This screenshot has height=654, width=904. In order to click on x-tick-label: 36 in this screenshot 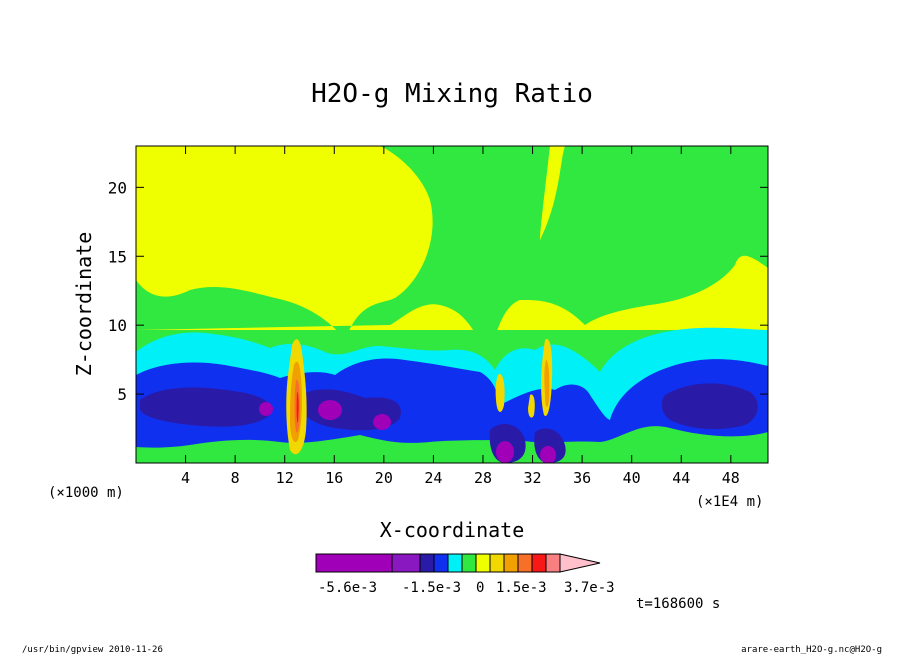, I will do `click(582, 478)`.